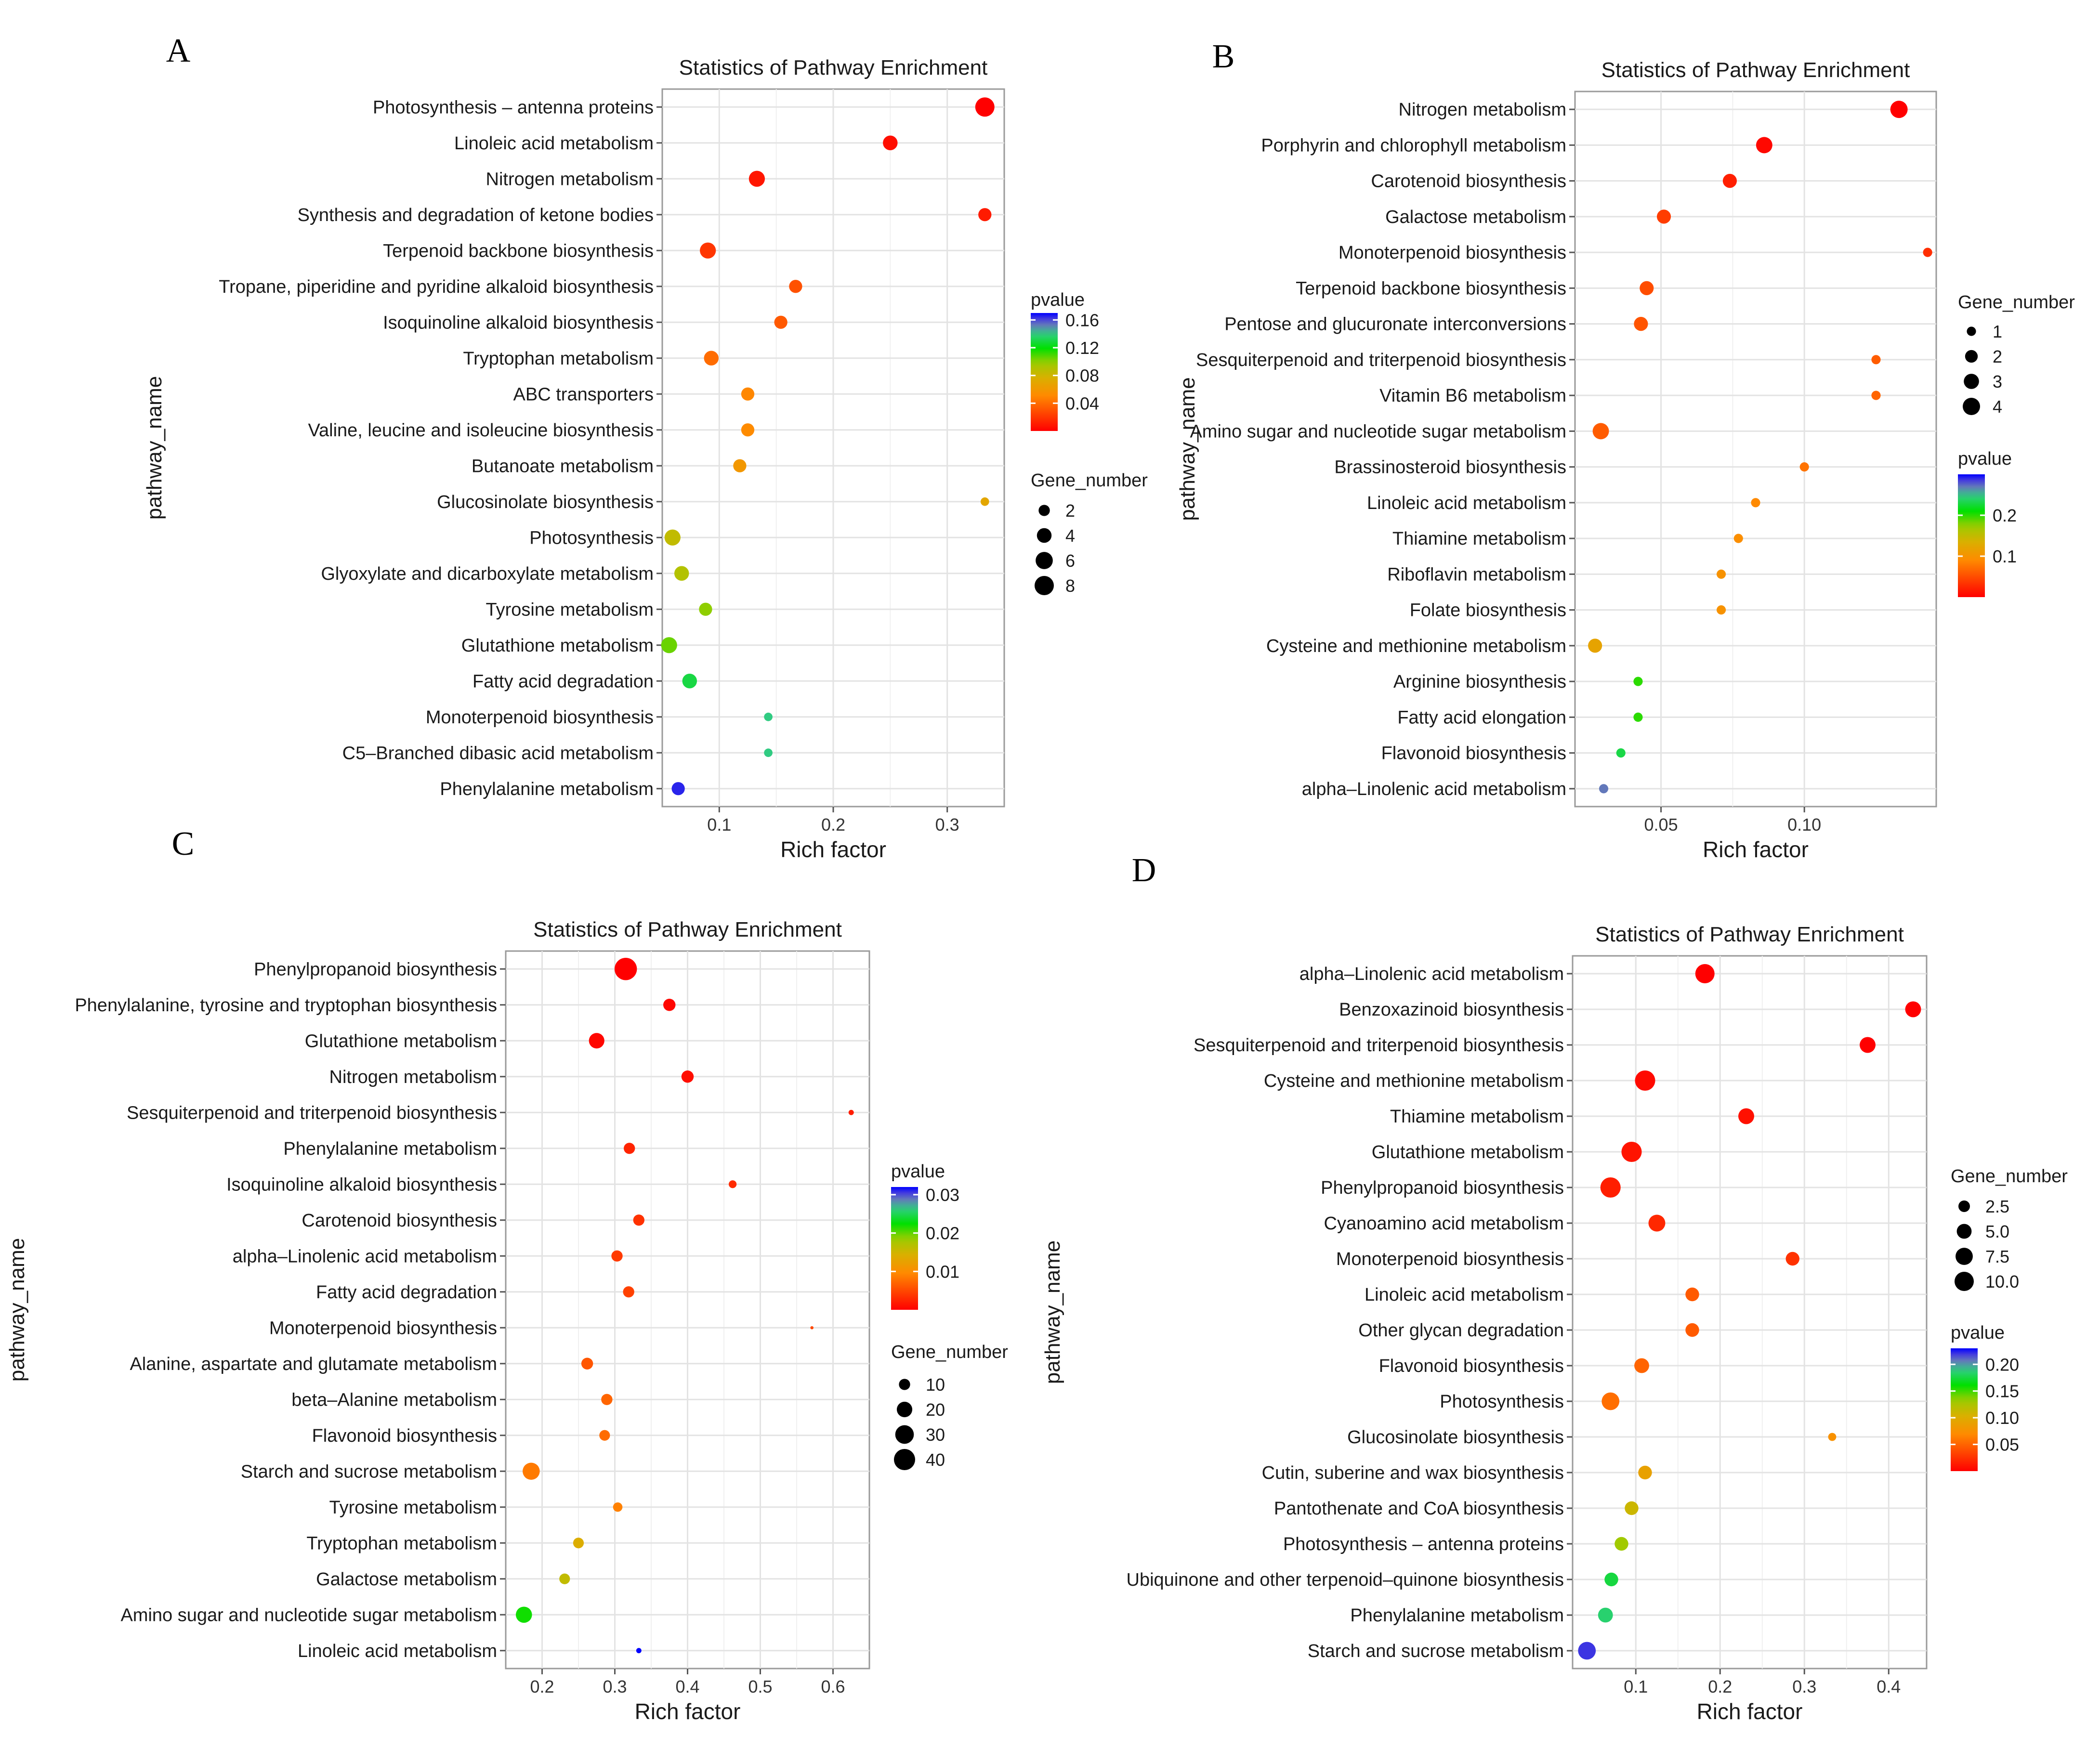 The image size is (2100, 1748). Describe the element at coordinates (935, 1410) in the screenshot. I see `size-legend-label: 20` at that location.